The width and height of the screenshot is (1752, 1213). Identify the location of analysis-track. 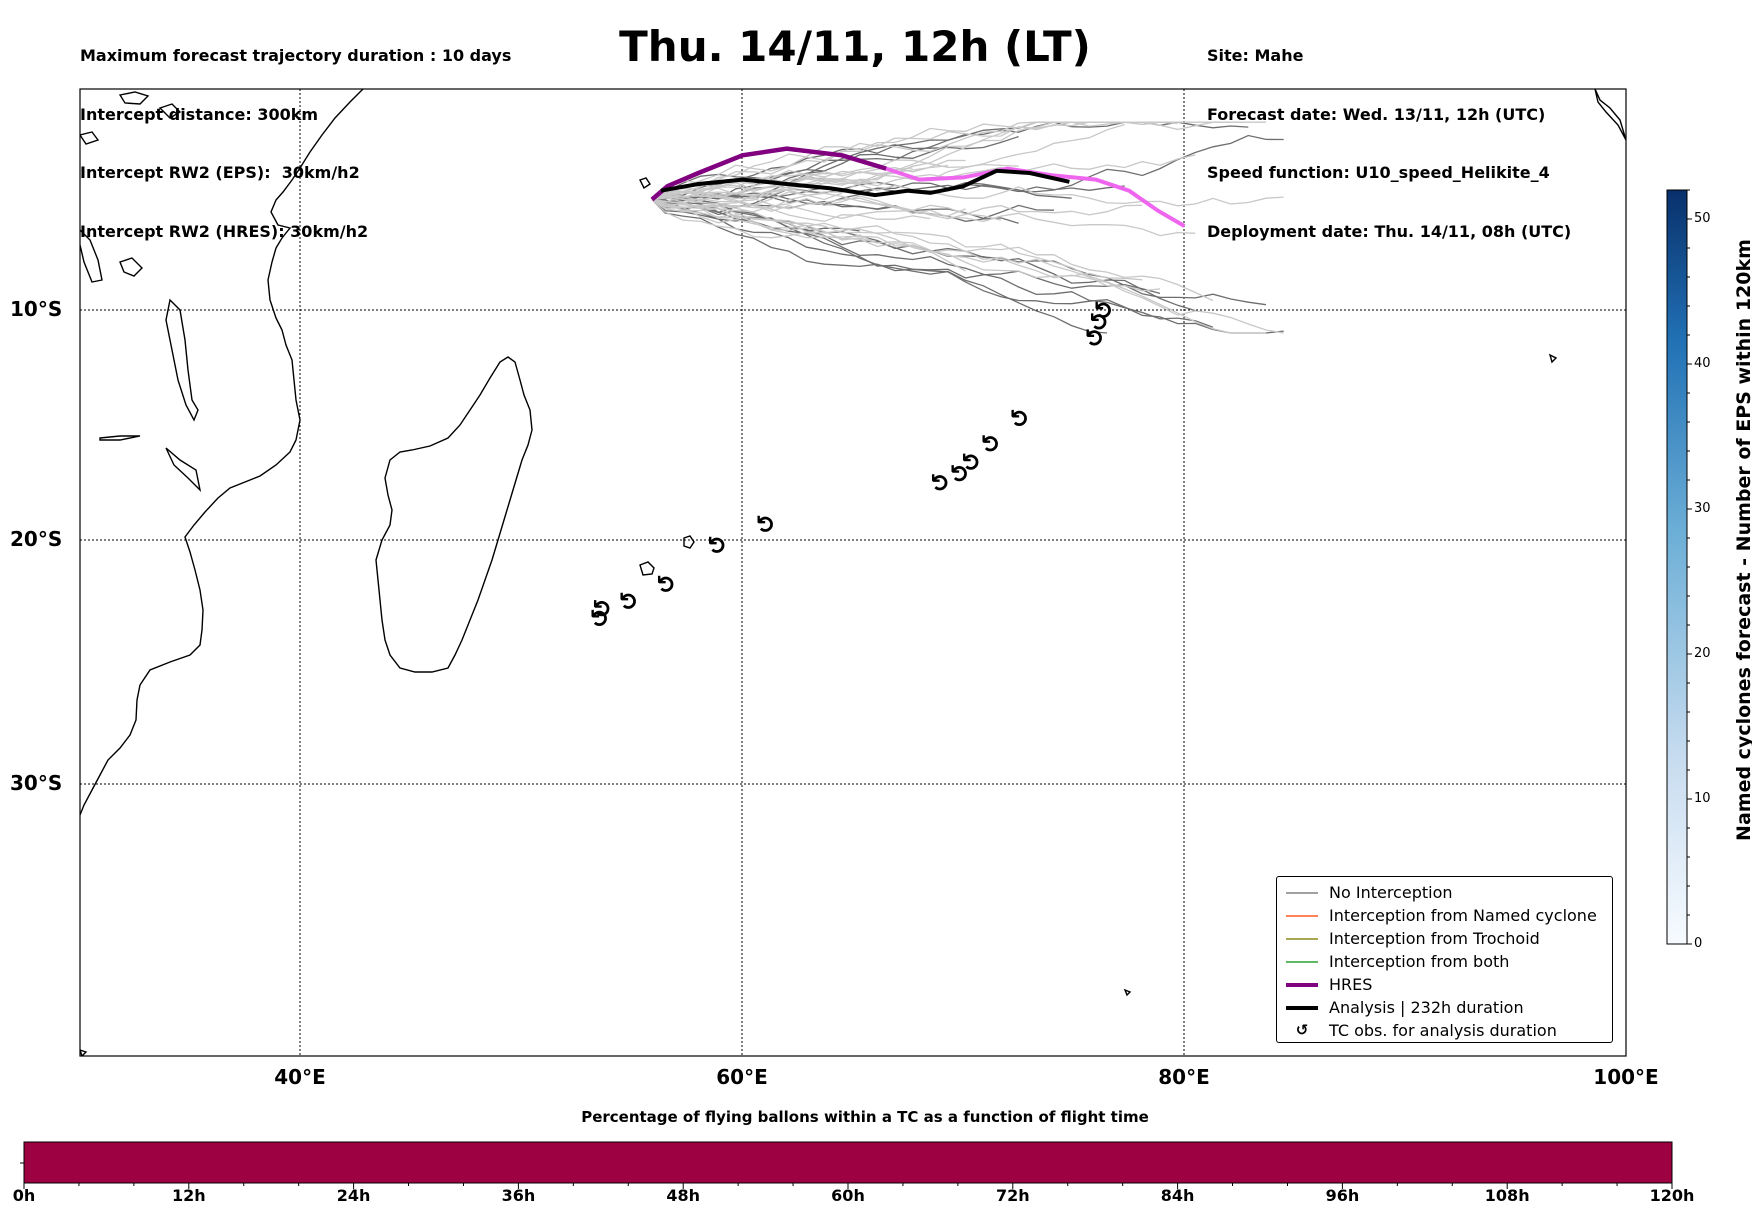
(865, 183).